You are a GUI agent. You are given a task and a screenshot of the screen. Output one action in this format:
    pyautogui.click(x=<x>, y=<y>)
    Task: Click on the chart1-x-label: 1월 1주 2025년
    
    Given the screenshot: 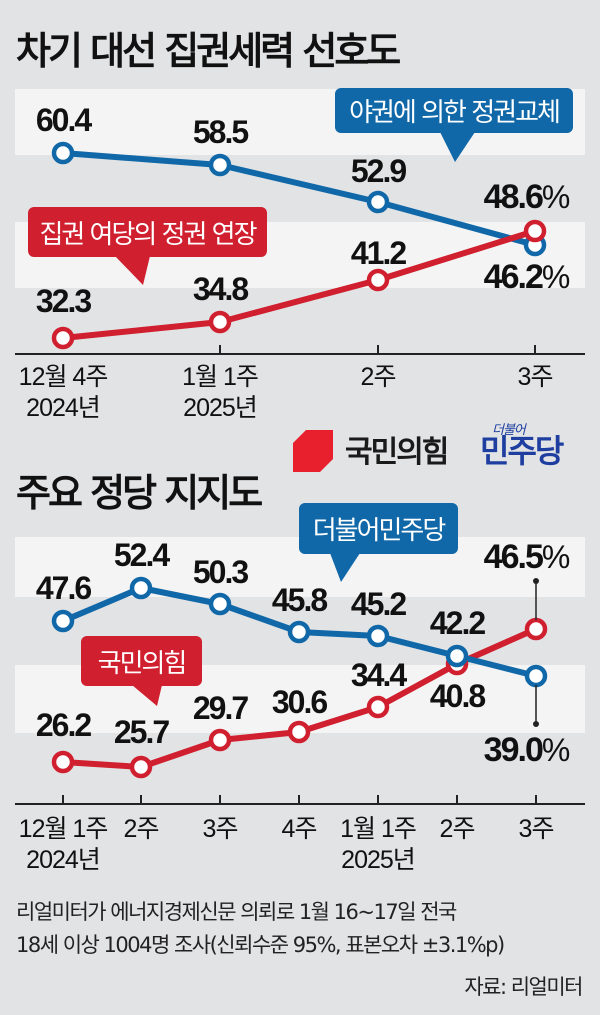 What is the action you would take?
    pyautogui.click(x=220, y=393)
    